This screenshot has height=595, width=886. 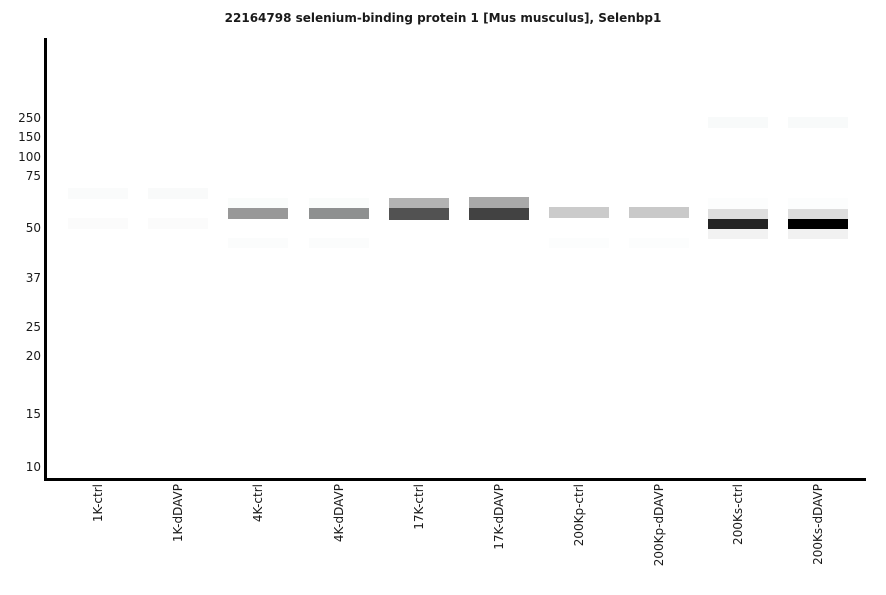 What do you see at coordinates (499, 517) in the screenshot?
I see `x-axis-tick-label: 17K-dDAVP` at bounding box center [499, 517].